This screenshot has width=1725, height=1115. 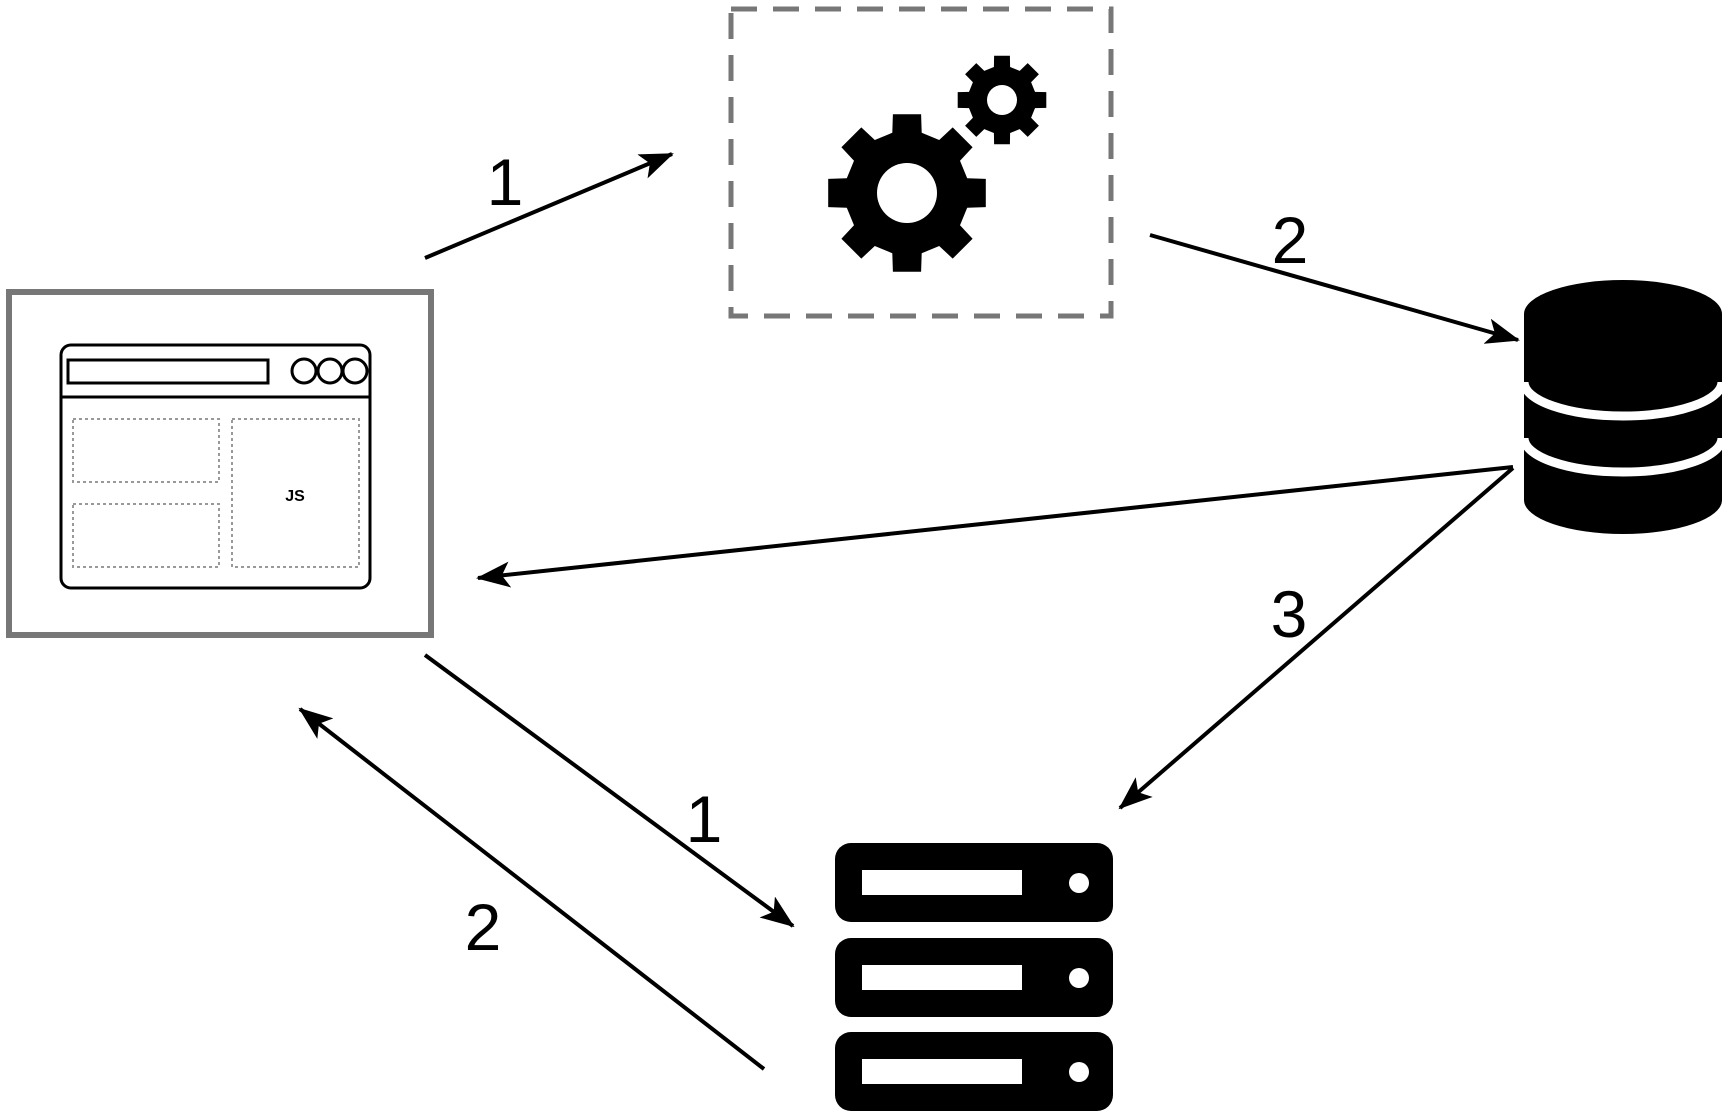 I want to click on gears-icon, so click(x=937, y=163).